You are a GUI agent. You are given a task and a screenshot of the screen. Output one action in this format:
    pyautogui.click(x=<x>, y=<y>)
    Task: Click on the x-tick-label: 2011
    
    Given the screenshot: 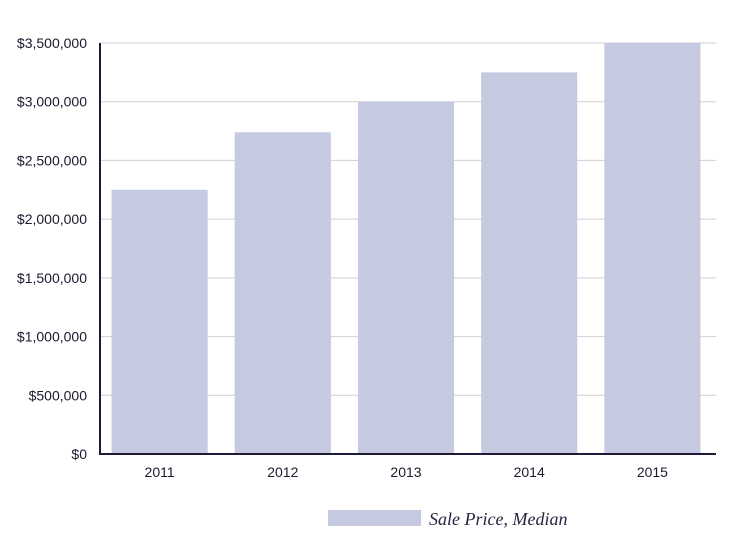 What is the action you would take?
    pyautogui.click(x=160, y=472)
    